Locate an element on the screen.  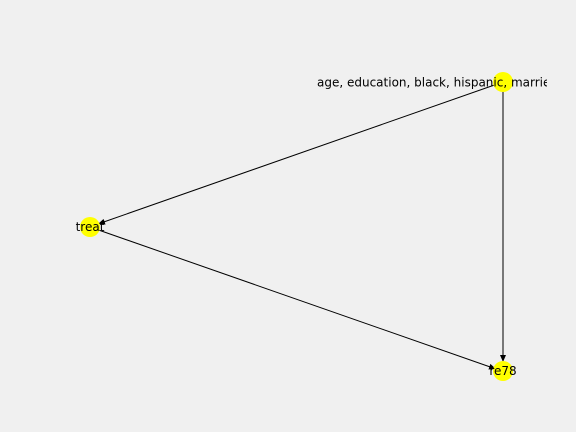
node-covariates is located at coordinates (503, 82).